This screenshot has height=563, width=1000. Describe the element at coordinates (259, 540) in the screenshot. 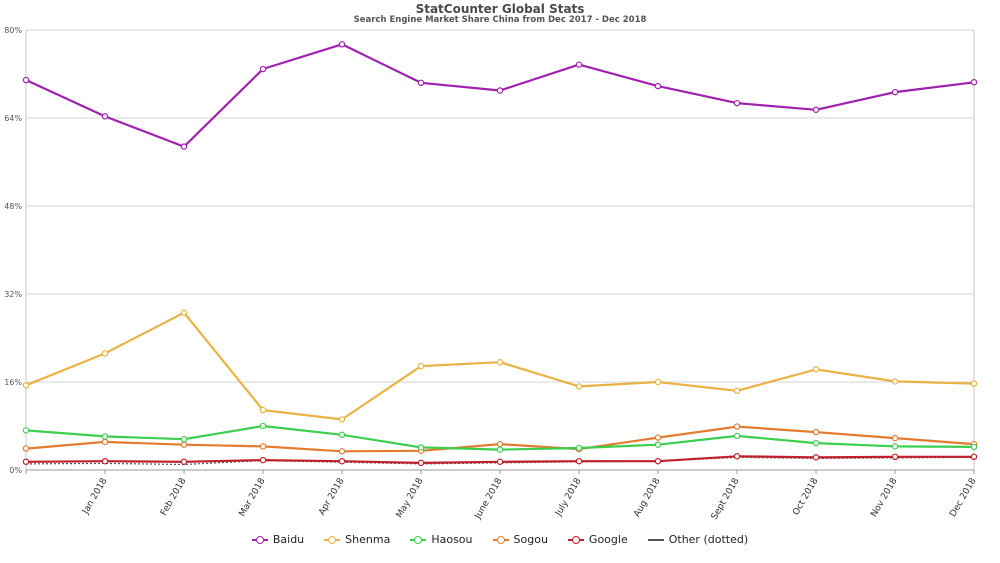

I see `legend-marker-baidu` at that location.